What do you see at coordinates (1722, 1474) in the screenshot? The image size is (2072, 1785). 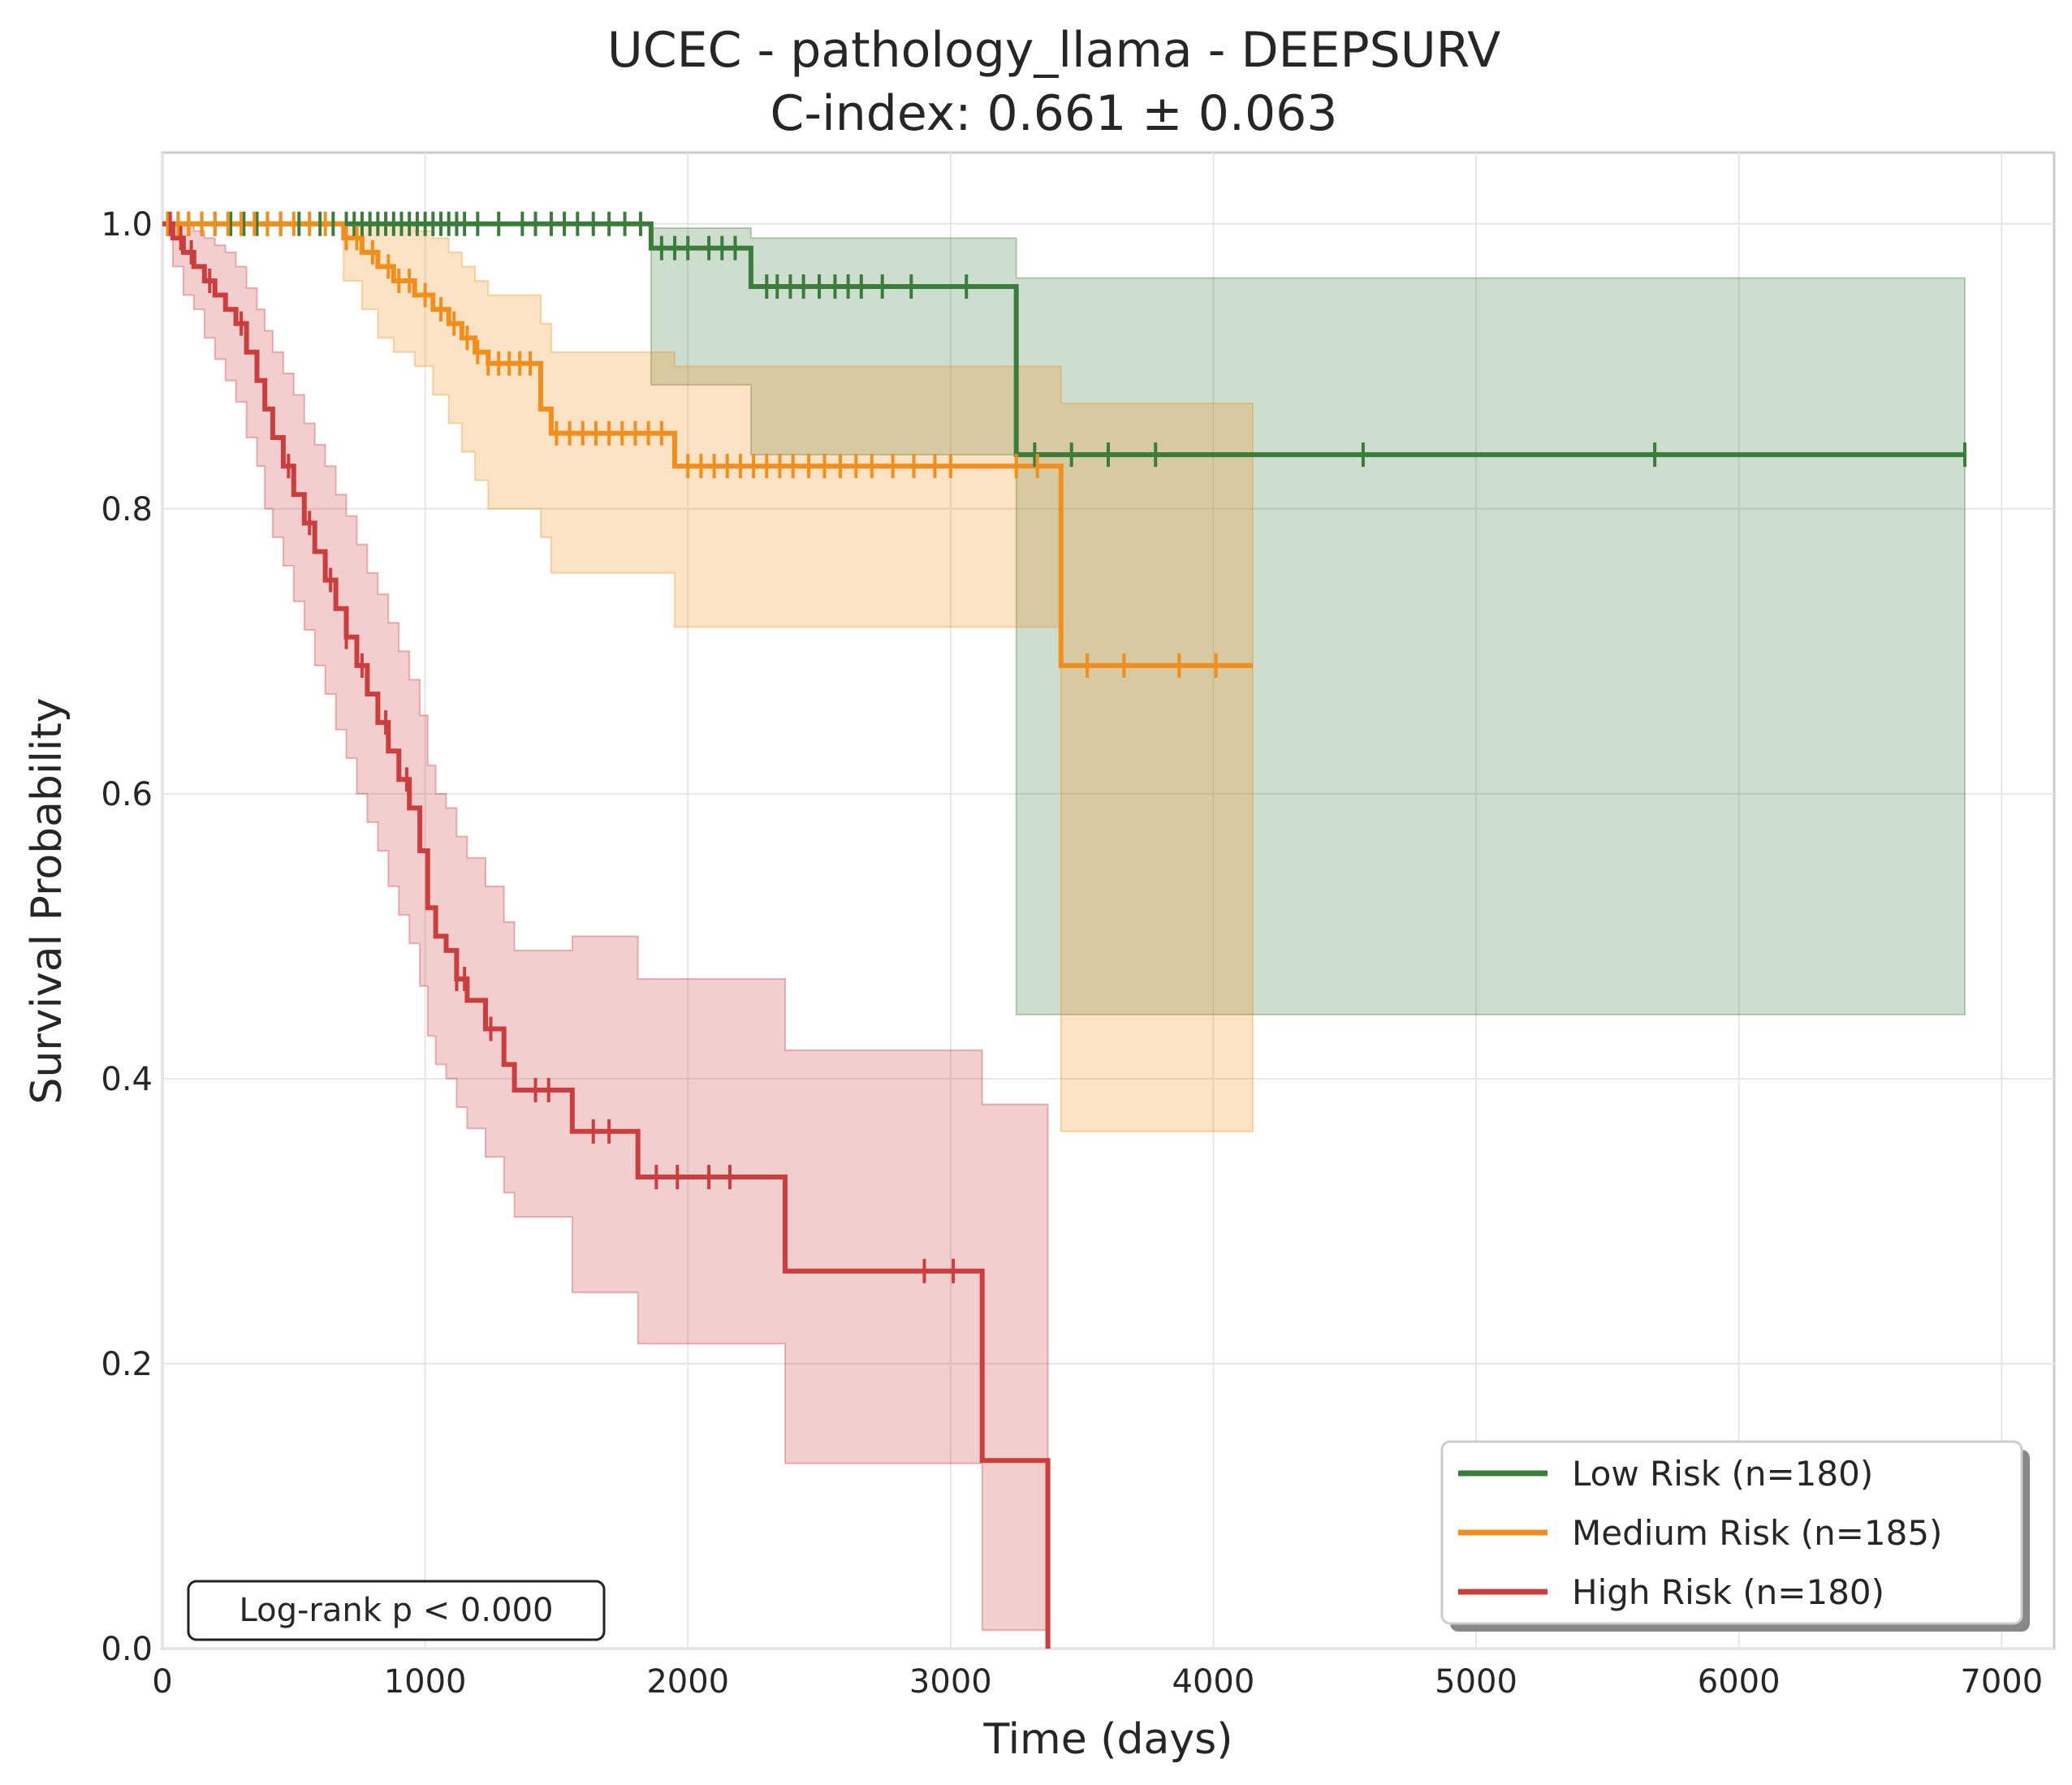 I see `low-legend-label: Low Risk (n=180)` at bounding box center [1722, 1474].